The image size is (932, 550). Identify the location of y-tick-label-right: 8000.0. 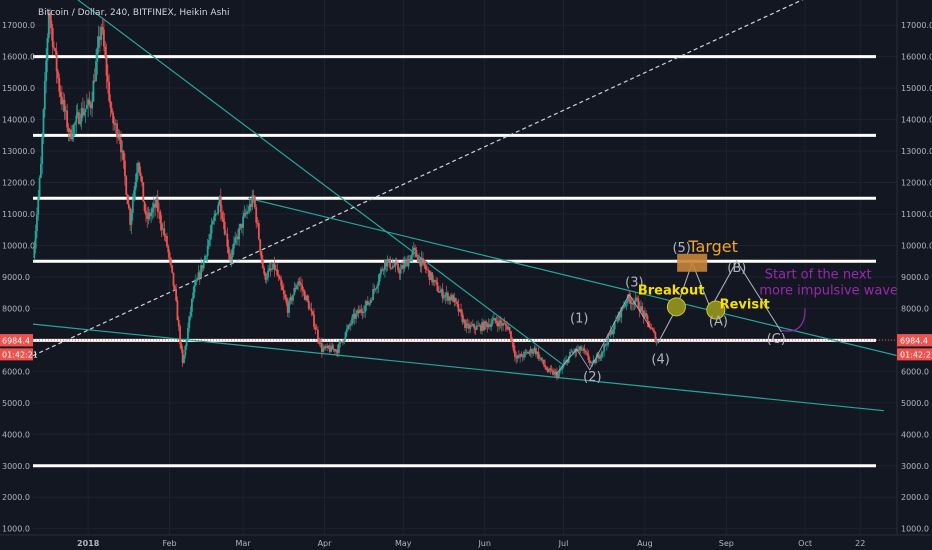
(915, 308).